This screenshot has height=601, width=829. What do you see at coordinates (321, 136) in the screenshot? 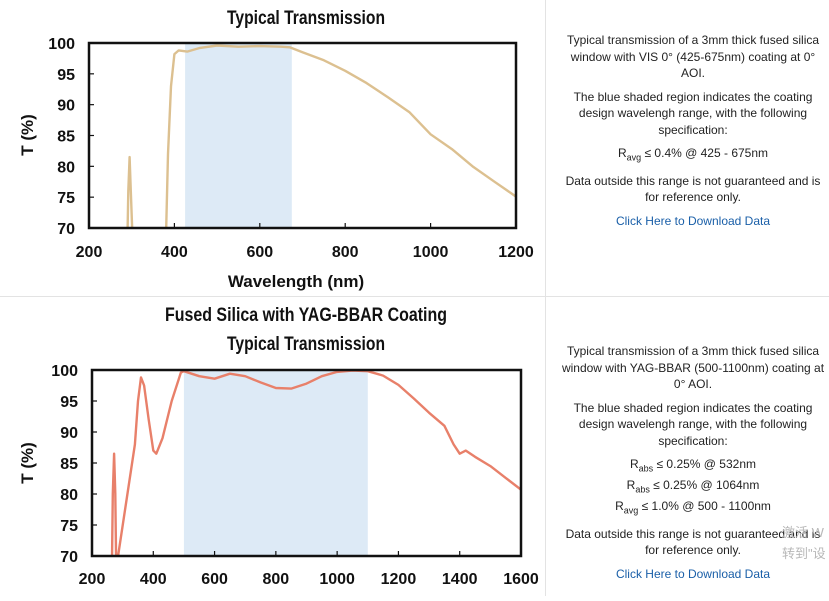
I see `transmission-line` at bounding box center [321, 136].